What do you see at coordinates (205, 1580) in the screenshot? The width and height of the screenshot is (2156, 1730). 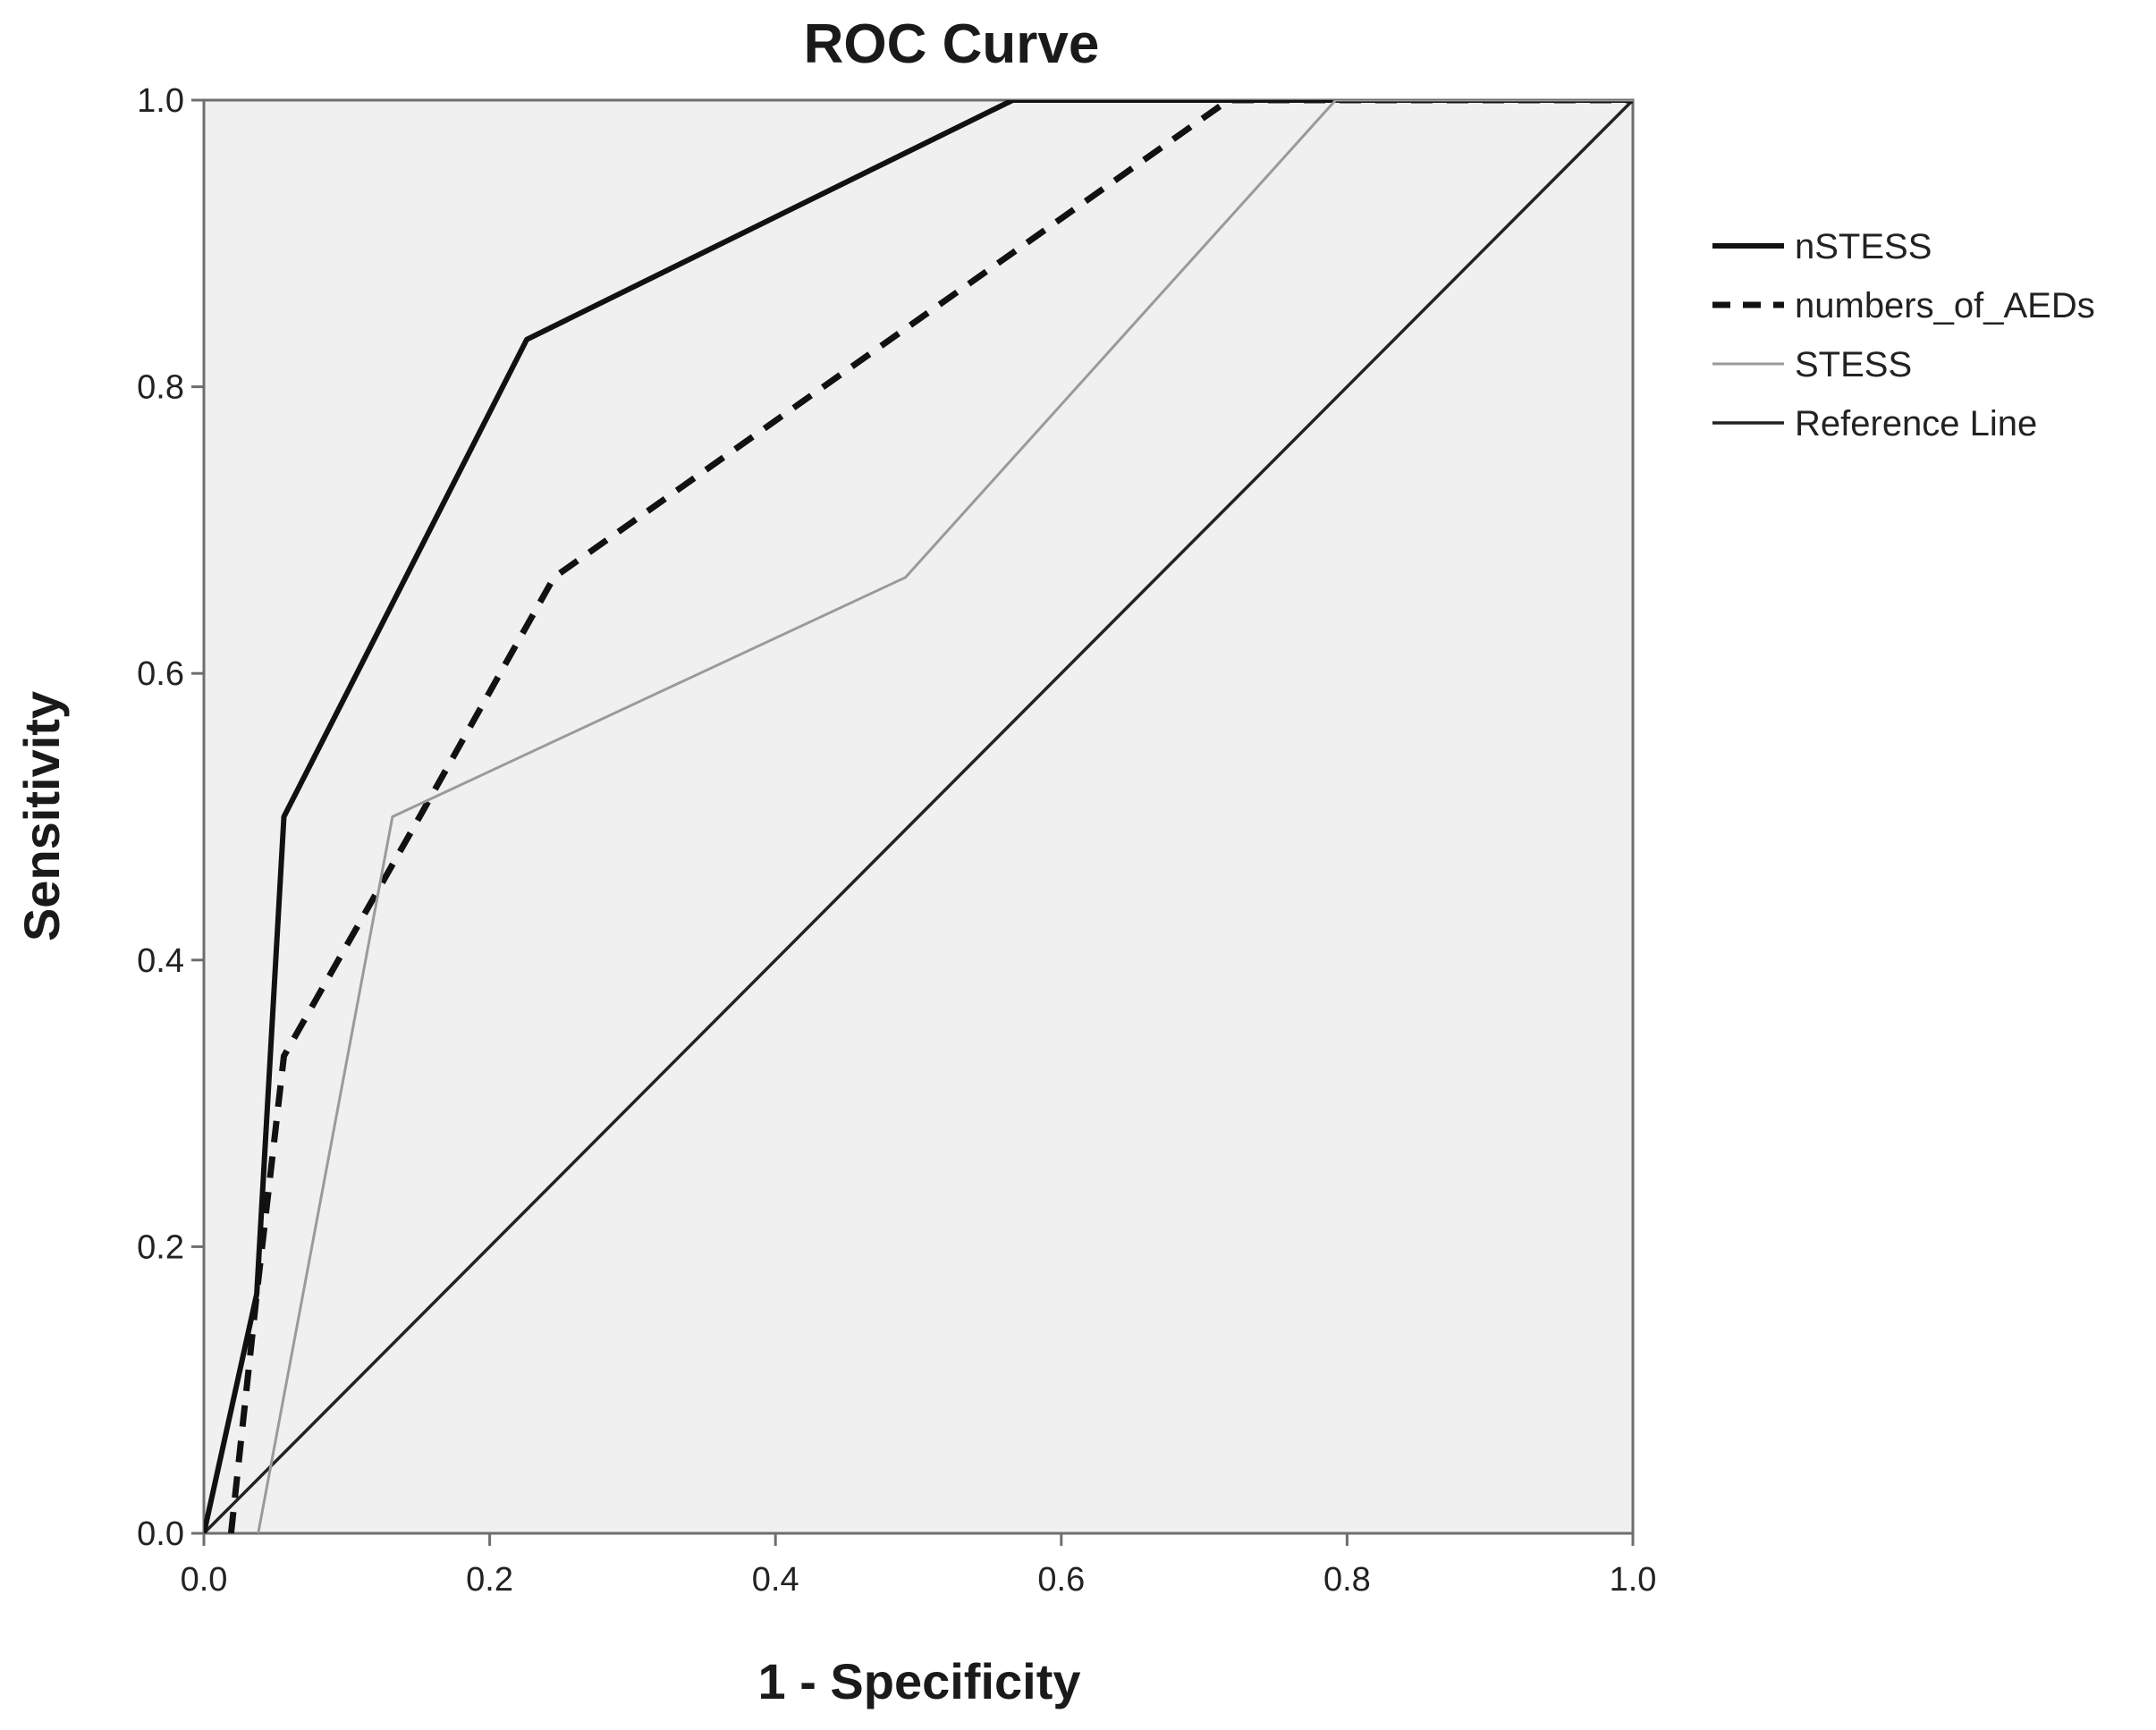 I see `x-tick-label: 0.0` at bounding box center [205, 1580].